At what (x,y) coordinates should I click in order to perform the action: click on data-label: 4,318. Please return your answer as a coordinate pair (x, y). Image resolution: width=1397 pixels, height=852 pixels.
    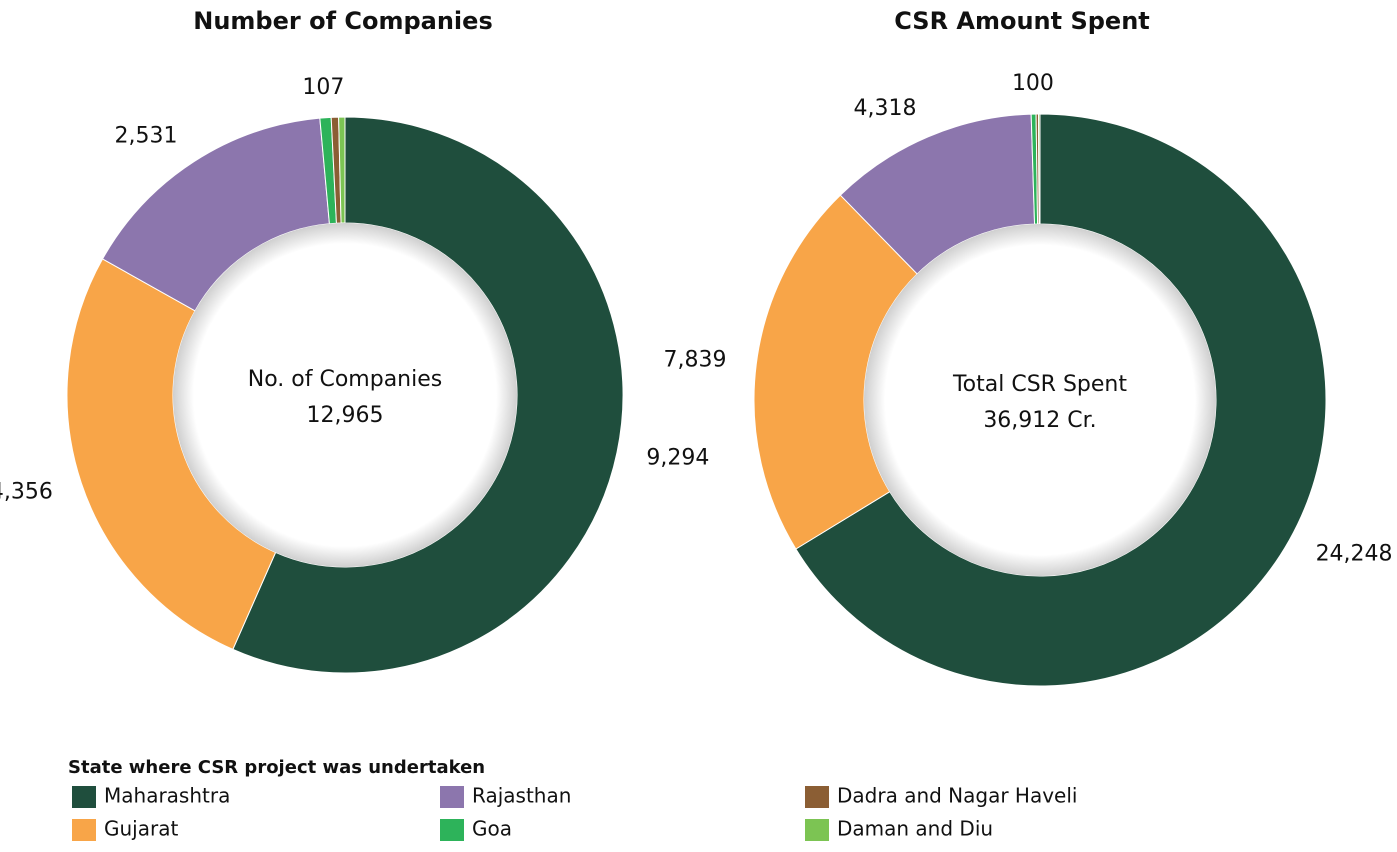
    Looking at the image, I should click on (884, 108).